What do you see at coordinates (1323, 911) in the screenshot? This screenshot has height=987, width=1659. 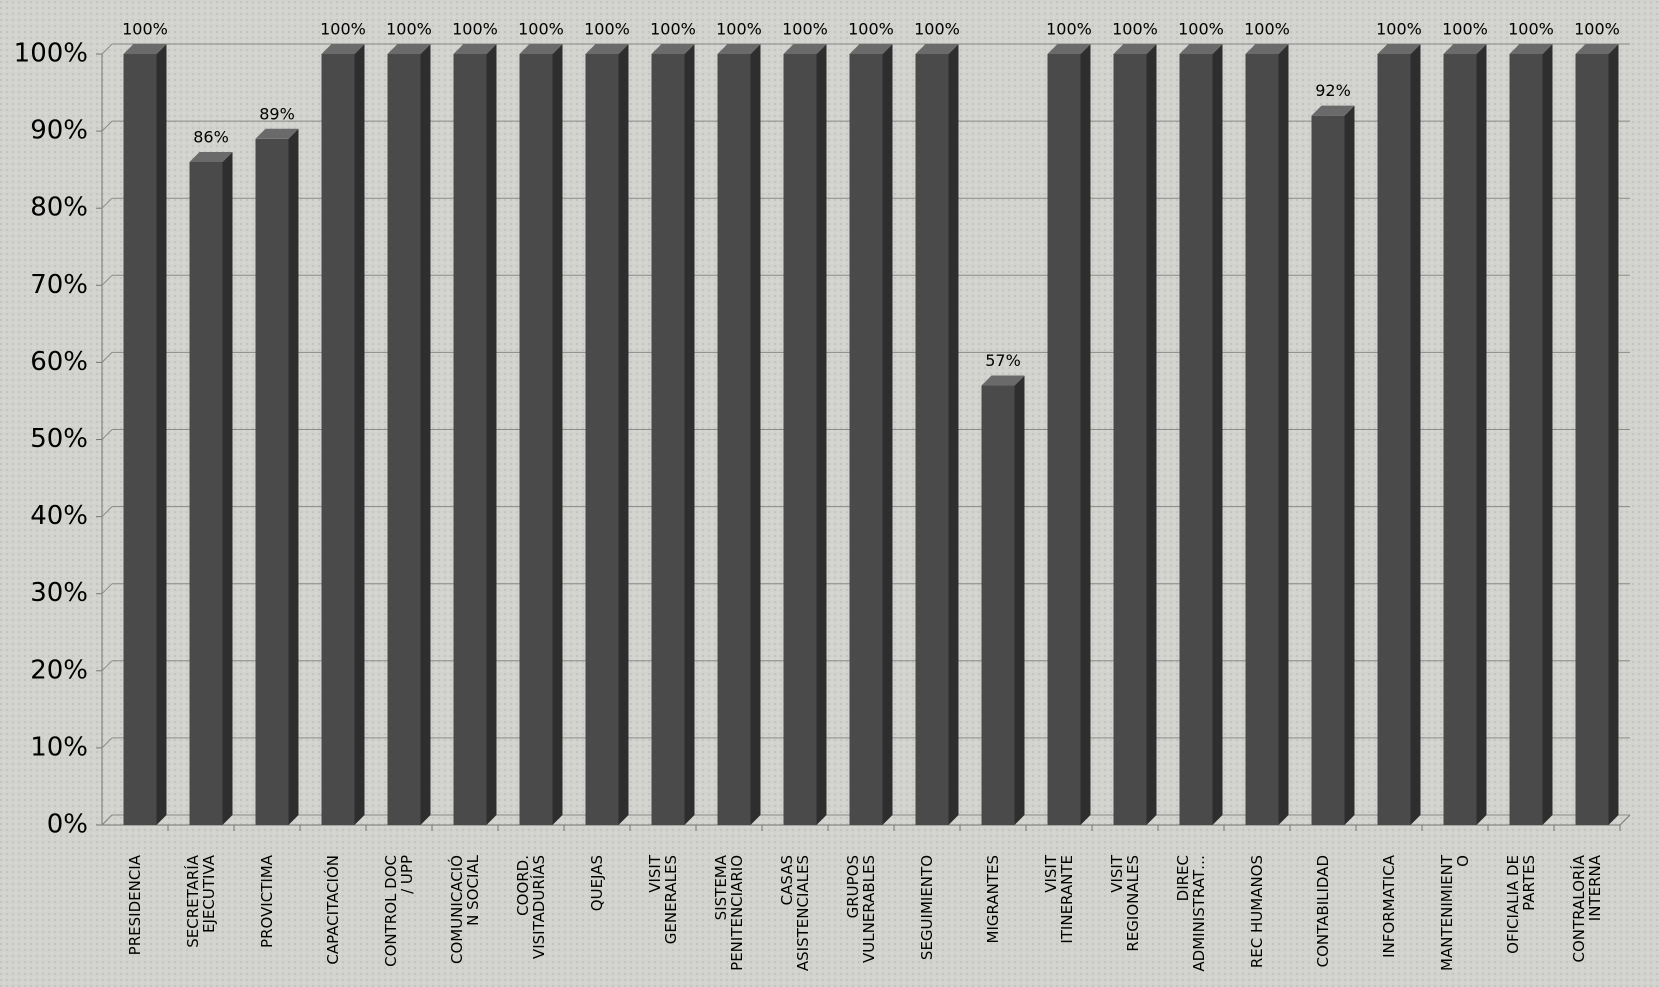 I see `x-tick-label: CONTABILIDAD` at bounding box center [1323, 911].